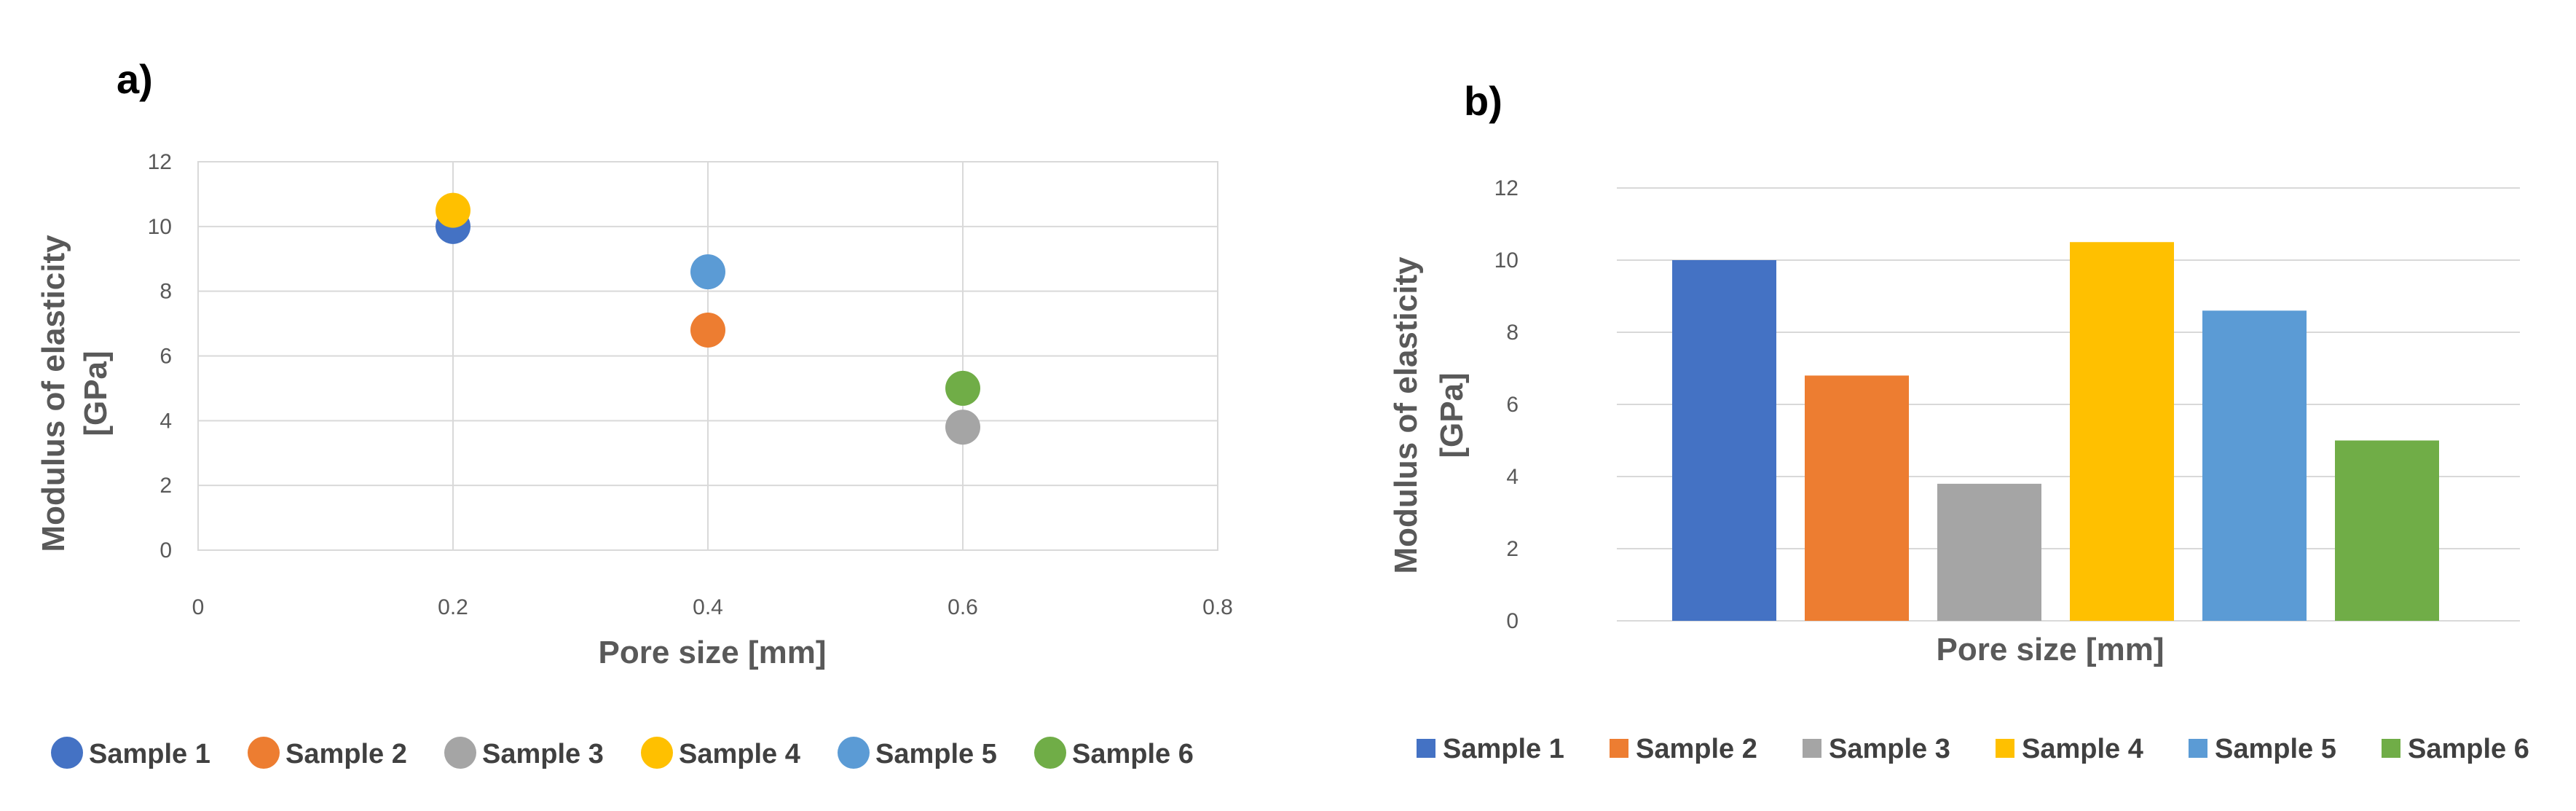 This screenshot has height=811, width=2576. Describe the element at coordinates (1506, 260) in the screenshot. I see `panel-b-y-tick-label: 10` at that location.